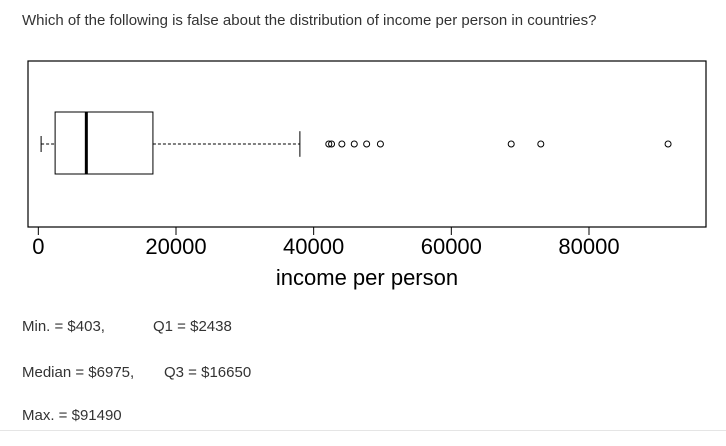 The width and height of the screenshot is (726, 446). I want to click on x-tick-label-40000: 40000, so click(313, 246).